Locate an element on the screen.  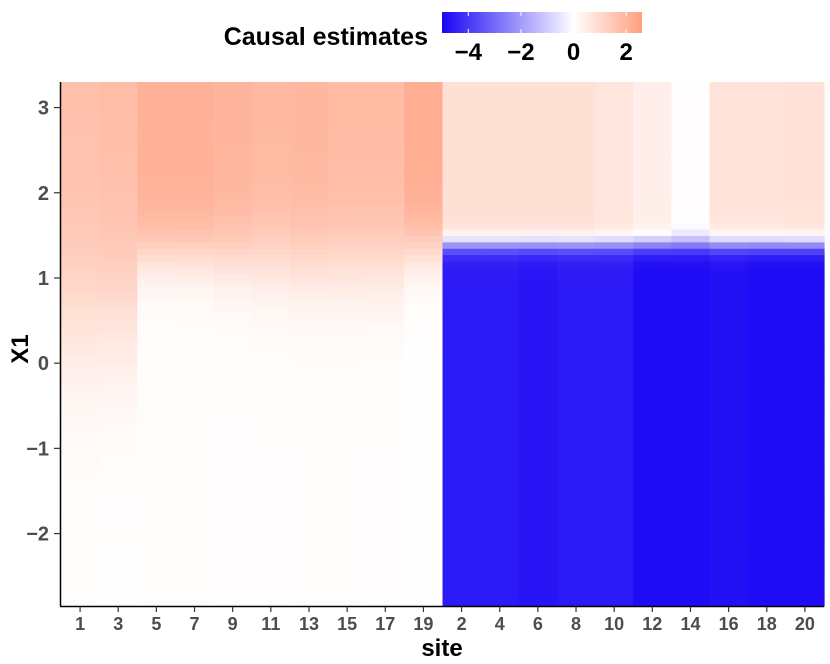
legend-ticks: −4 −2 0 2 is located at coordinates (544, 39).